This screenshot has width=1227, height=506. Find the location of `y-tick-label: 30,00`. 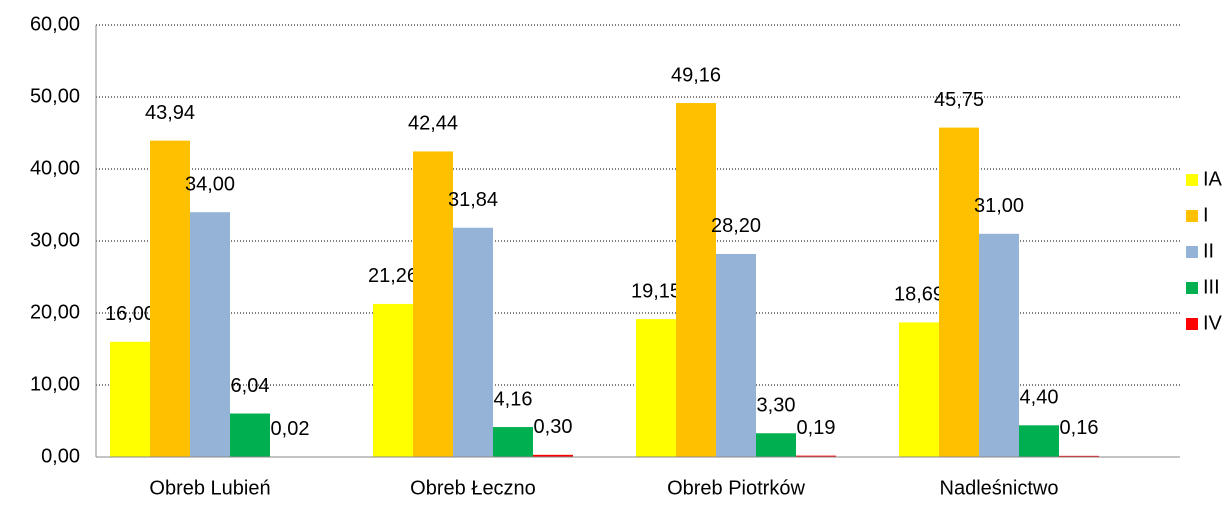

y-tick-label: 30,00 is located at coordinates (55, 240).